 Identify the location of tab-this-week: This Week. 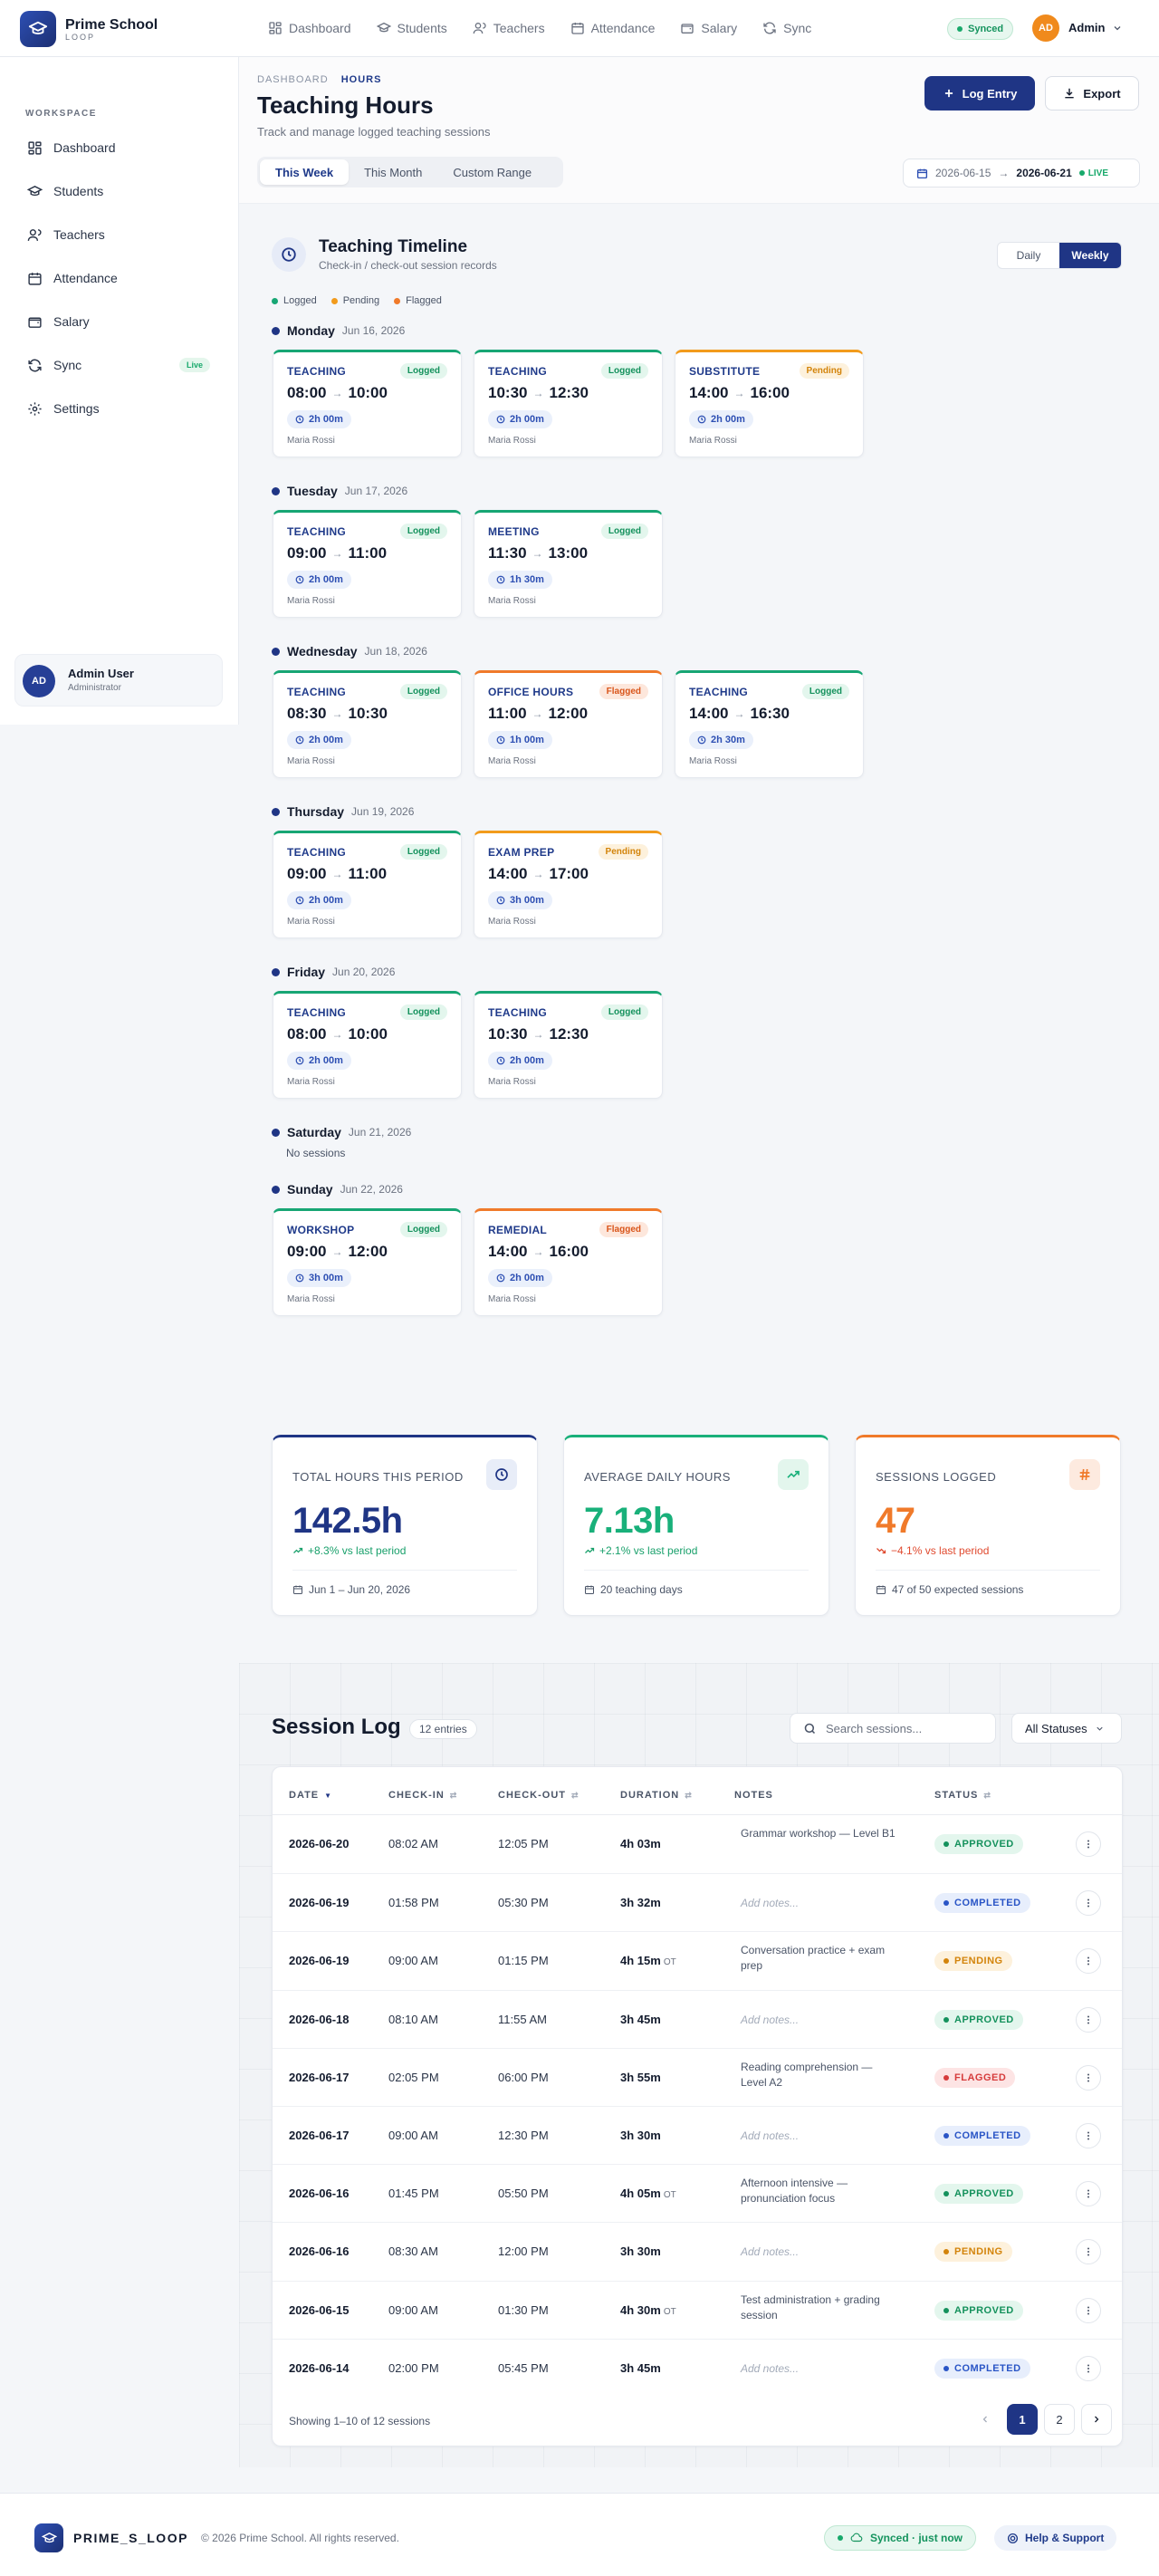
(305, 172).